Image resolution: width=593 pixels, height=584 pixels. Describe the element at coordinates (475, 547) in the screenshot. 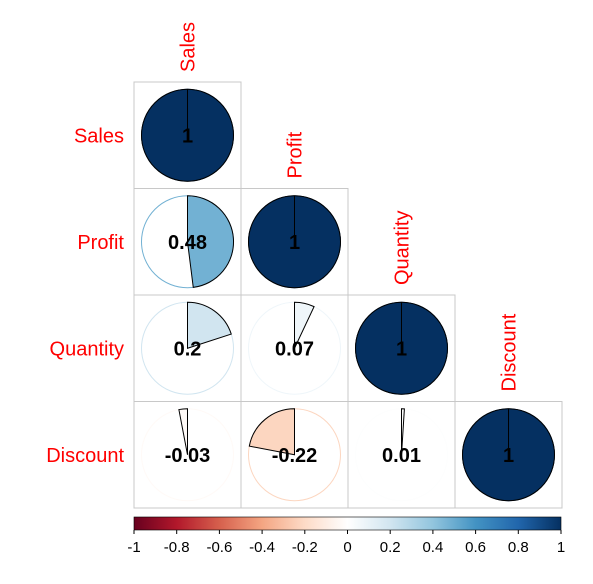

I see `colorbar-tick-label: 0.6` at that location.